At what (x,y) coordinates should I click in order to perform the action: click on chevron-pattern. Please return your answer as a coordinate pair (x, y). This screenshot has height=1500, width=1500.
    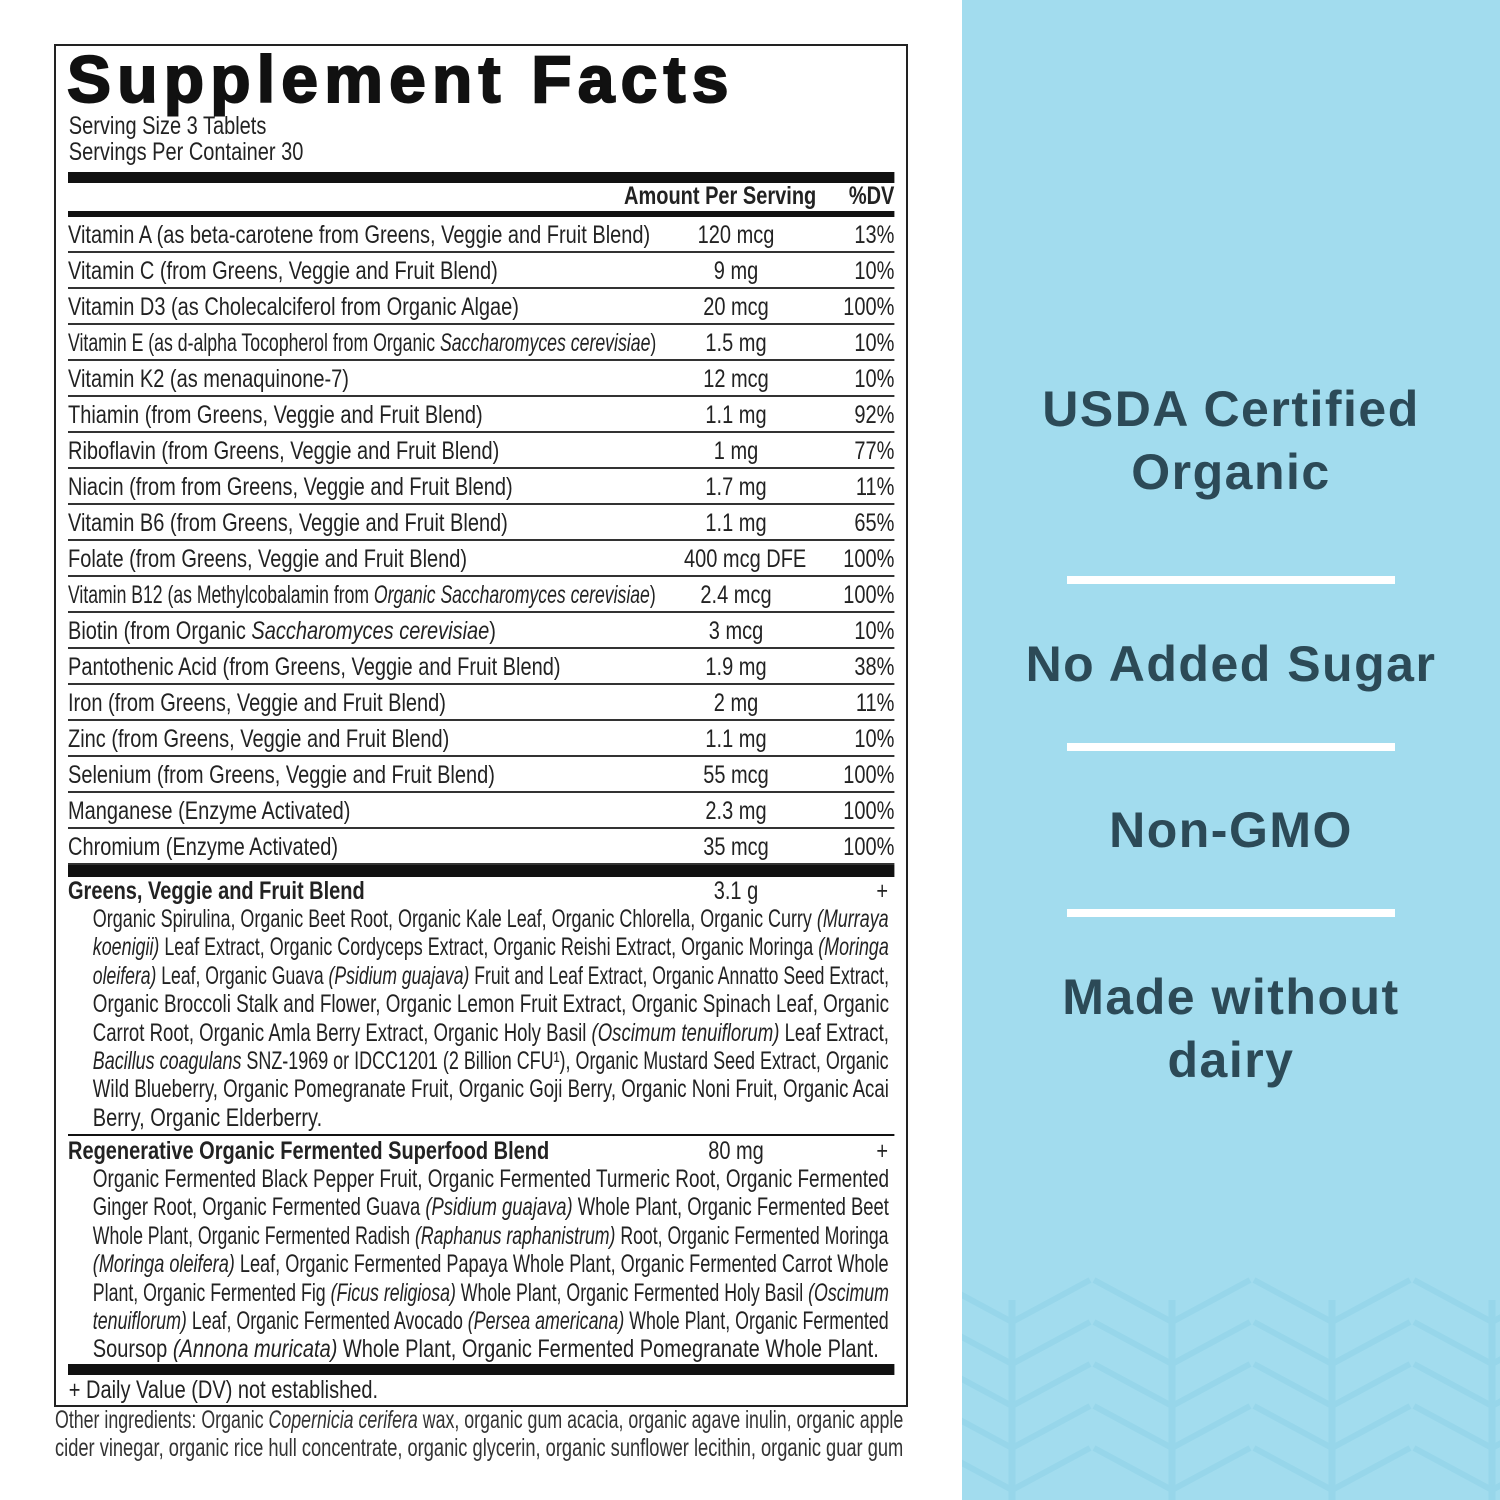
    Looking at the image, I should click on (1231, 1388).